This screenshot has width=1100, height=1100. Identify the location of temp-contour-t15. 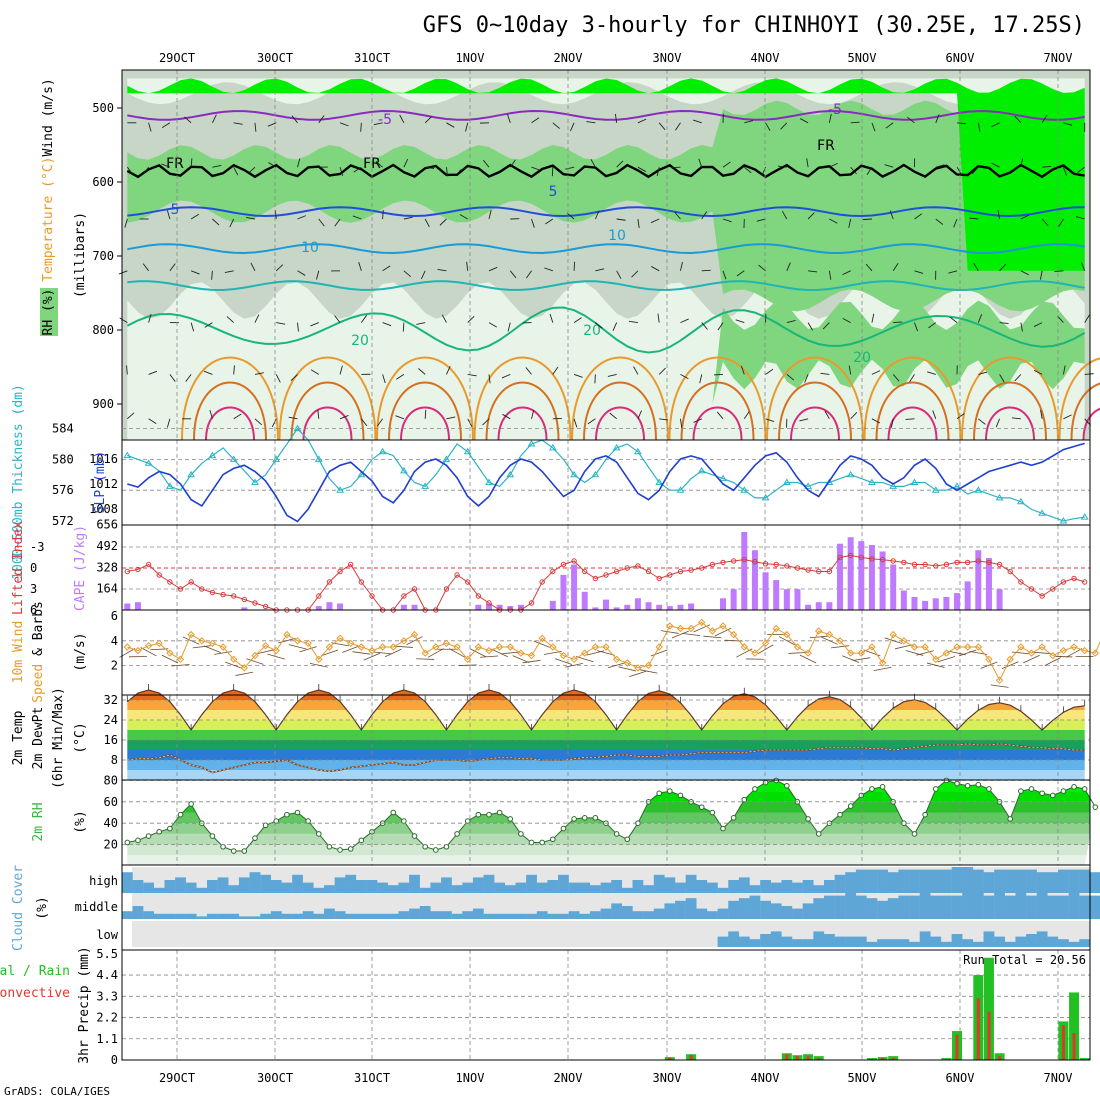
(606, 286).